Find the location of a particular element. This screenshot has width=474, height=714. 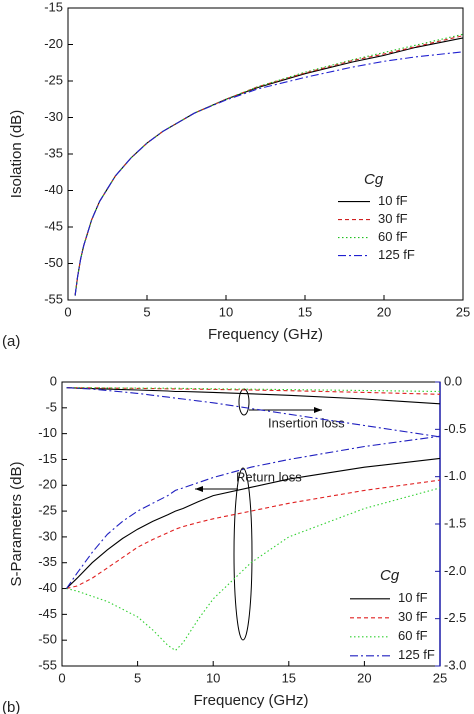

y2-tick-label: -1.5 is located at coordinates (455, 522).